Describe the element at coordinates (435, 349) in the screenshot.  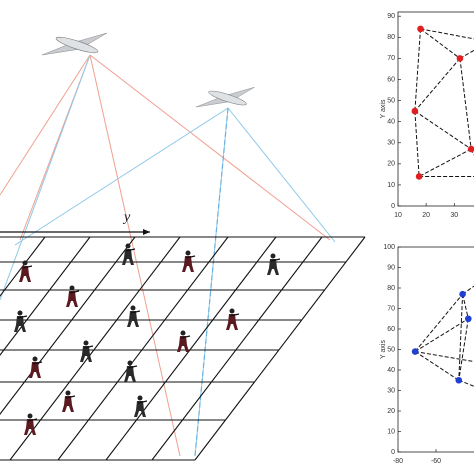
I see `plot-frame` at that location.